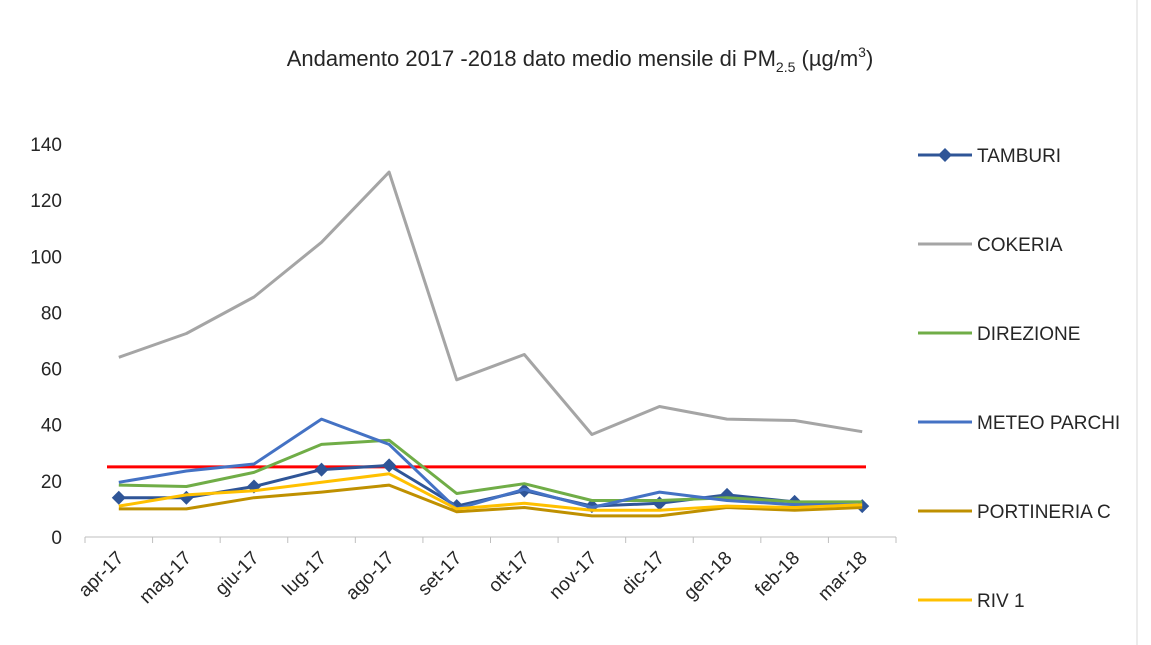 This screenshot has height=645, width=1151. What do you see at coordinates (1019, 156) in the screenshot?
I see `legend-label: TAMBURI` at bounding box center [1019, 156].